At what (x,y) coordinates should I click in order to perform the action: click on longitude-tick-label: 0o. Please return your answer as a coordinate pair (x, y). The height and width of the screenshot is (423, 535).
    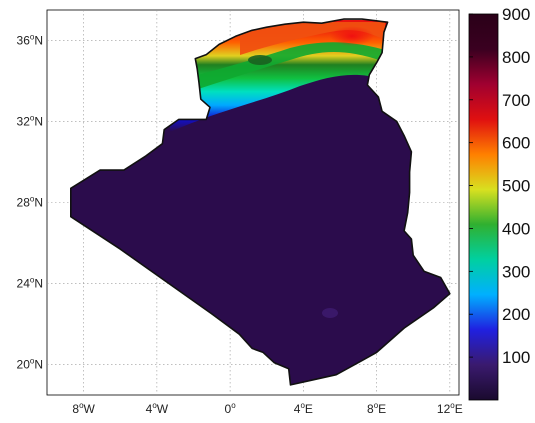
    Looking at the image, I should click on (231, 408).